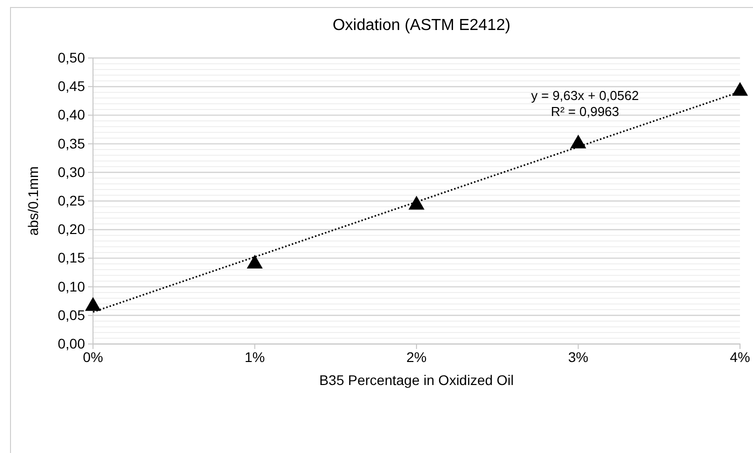 The width and height of the screenshot is (753, 453). What do you see at coordinates (740, 356) in the screenshot?
I see `x-tick-label: 4%` at bounding box center [740, 356].